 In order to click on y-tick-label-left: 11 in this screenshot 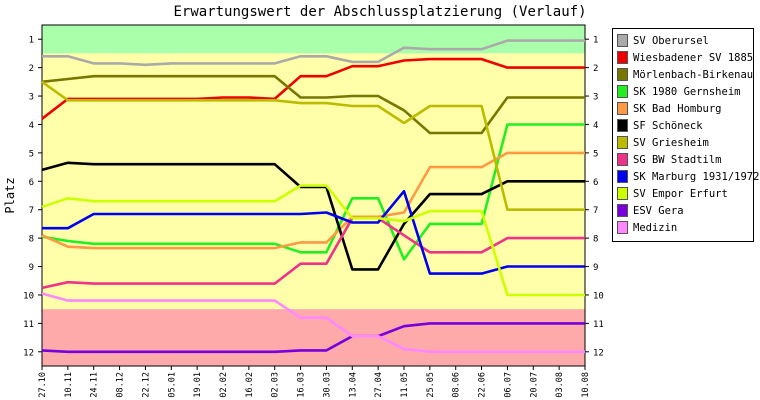, I will do `click(28, 325)`.